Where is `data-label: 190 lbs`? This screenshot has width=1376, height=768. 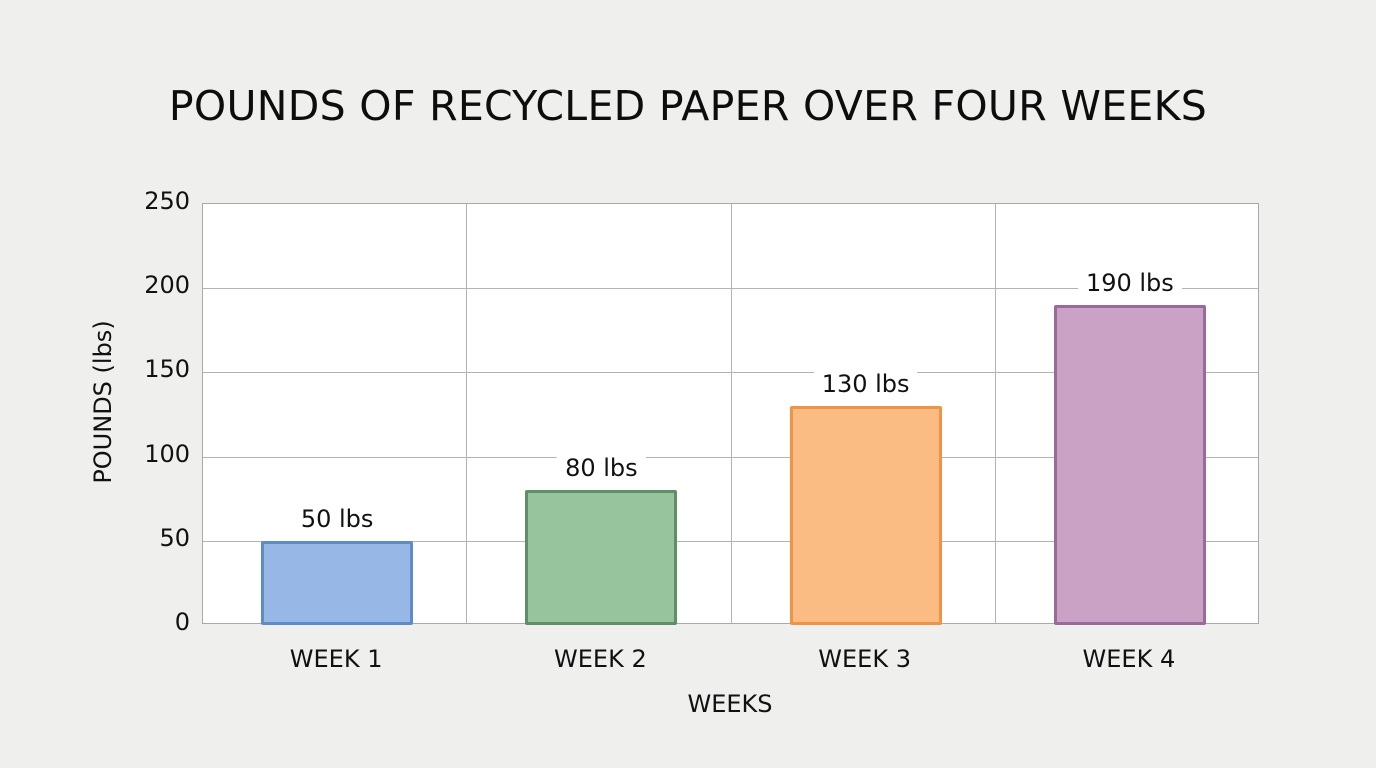 data-label: 190 lbs is located at coordinates (1129, 283).